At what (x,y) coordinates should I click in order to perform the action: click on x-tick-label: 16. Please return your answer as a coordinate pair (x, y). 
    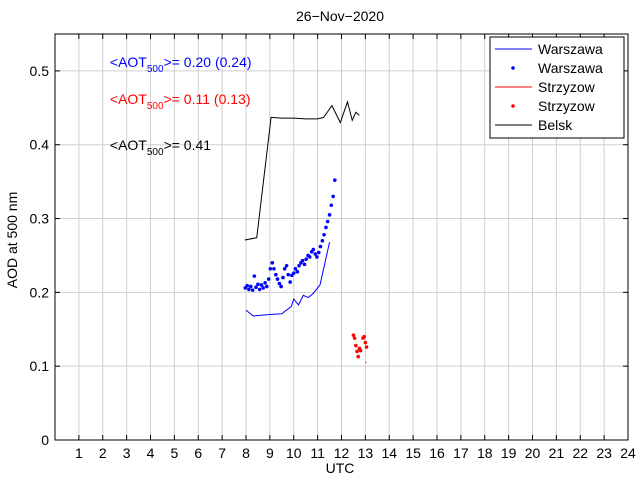
    Looking at the image, I should click on (437, 453).